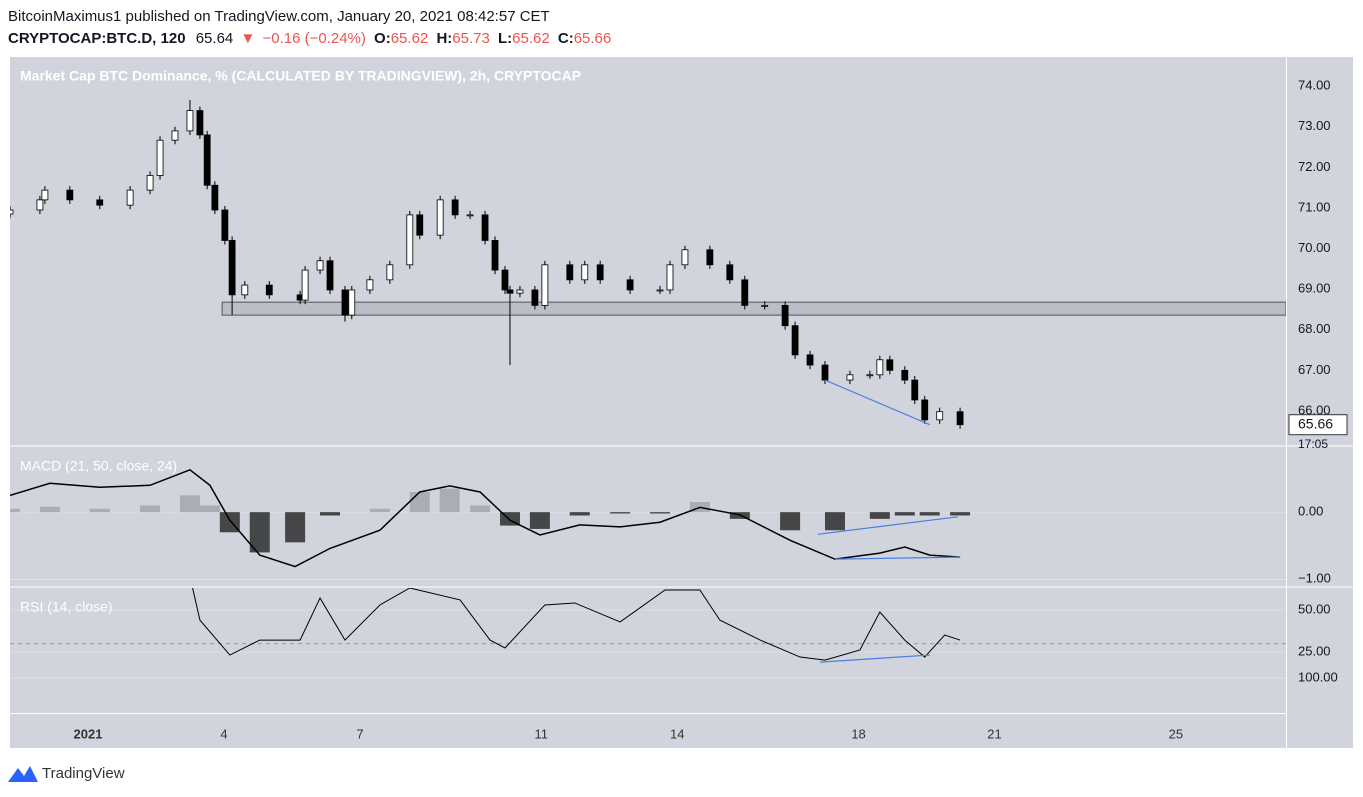 Image resolution: width=1363 pixels, height=797 pixels. What do you see at coordinates (1318, 676) in the screenshot?
I see `y-tick-label: 100.00` at bounding box center [1318, 676].